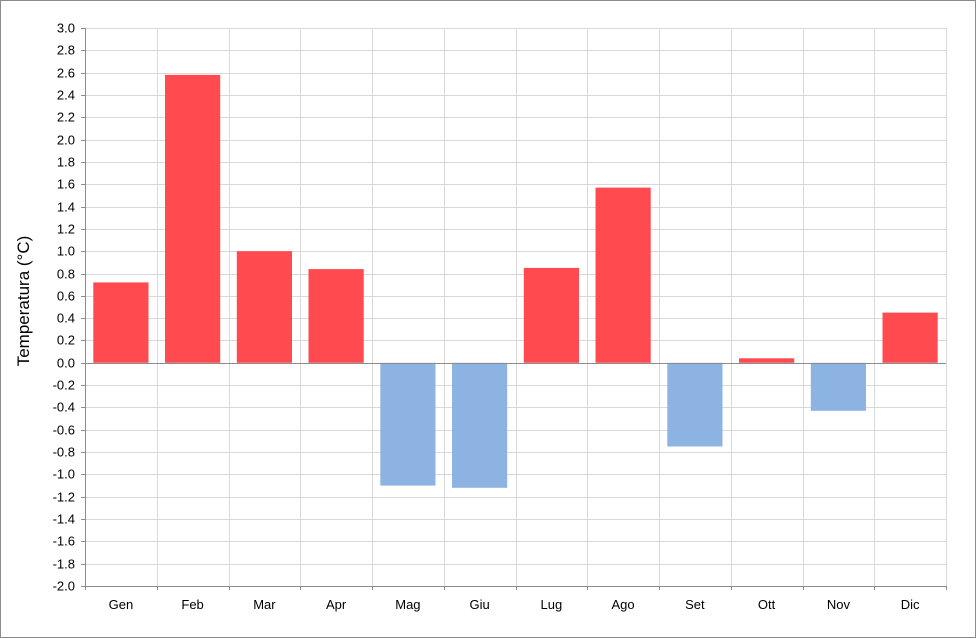  What do you see at coordinates (479, 604) in the screenshot?
I see `x-tick-label: Giu` at bounding box center [479, 604].